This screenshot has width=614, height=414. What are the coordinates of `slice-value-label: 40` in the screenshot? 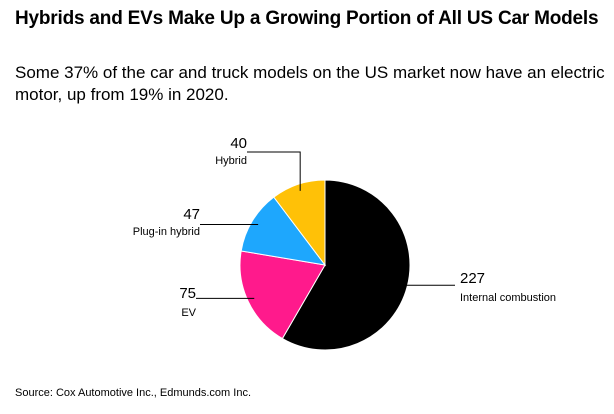 It's located at (238, 143).